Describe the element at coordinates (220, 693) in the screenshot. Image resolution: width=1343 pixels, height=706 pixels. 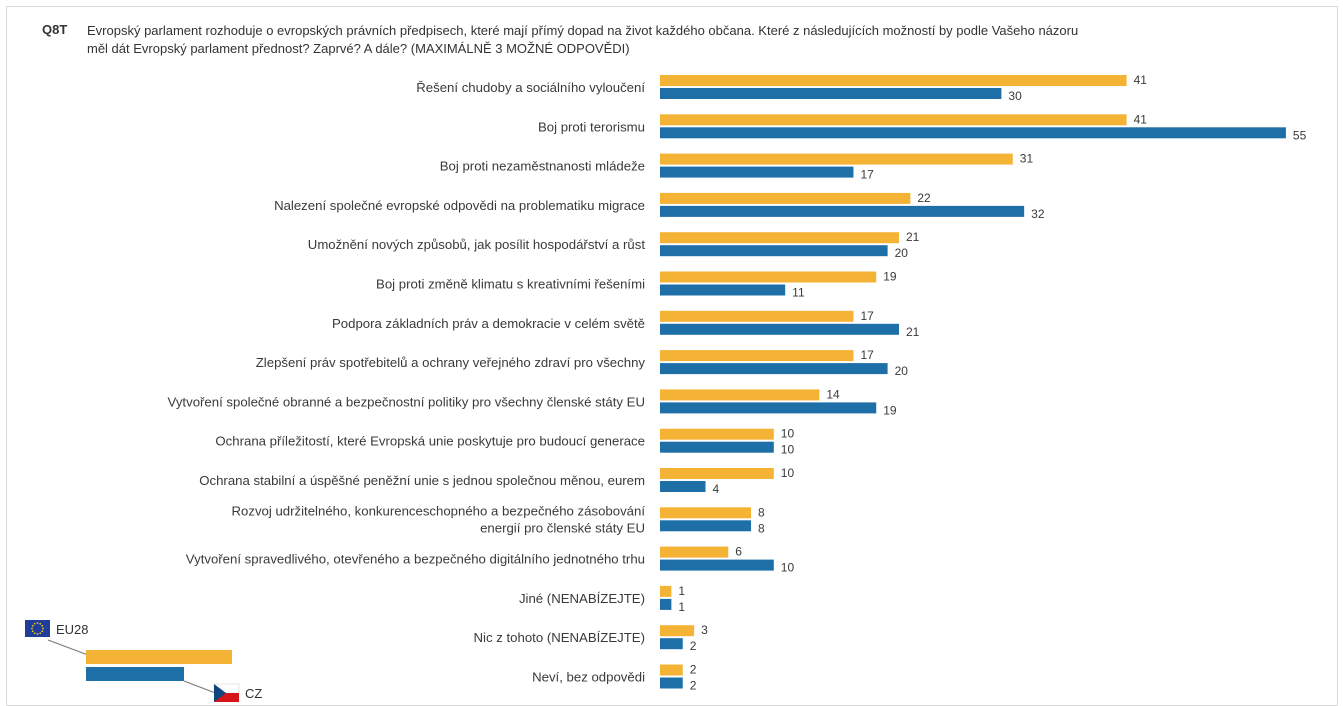
I see `czech-flag-triangle` at that location.